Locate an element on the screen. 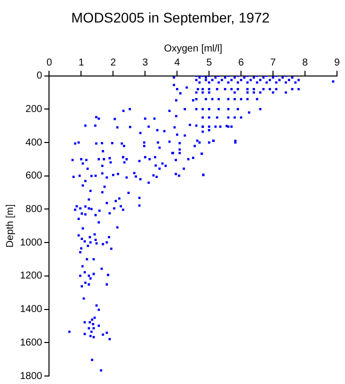 Image resolution: width=345 pixels, height=384 pixels. y-tick-label: 0 is located at coordinates (39, 76).